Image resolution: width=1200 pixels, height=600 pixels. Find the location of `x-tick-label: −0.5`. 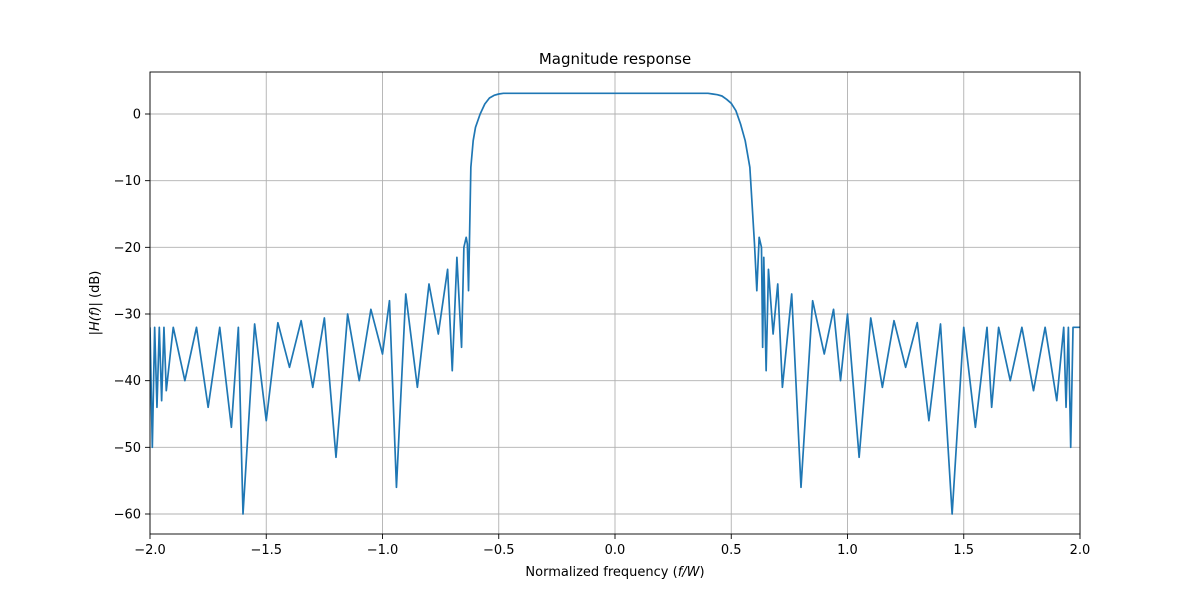

x-tick-label: −0.5 is located at coordinates (499, 550).